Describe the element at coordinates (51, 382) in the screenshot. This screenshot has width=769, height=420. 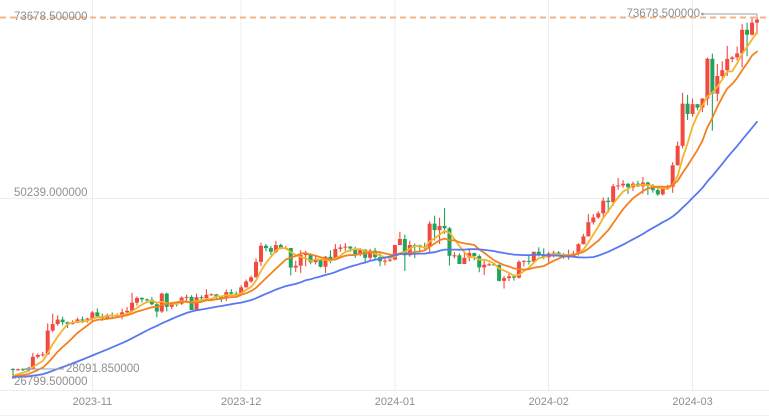
I see `y-axis-min-label: 26799.500000` at that location.